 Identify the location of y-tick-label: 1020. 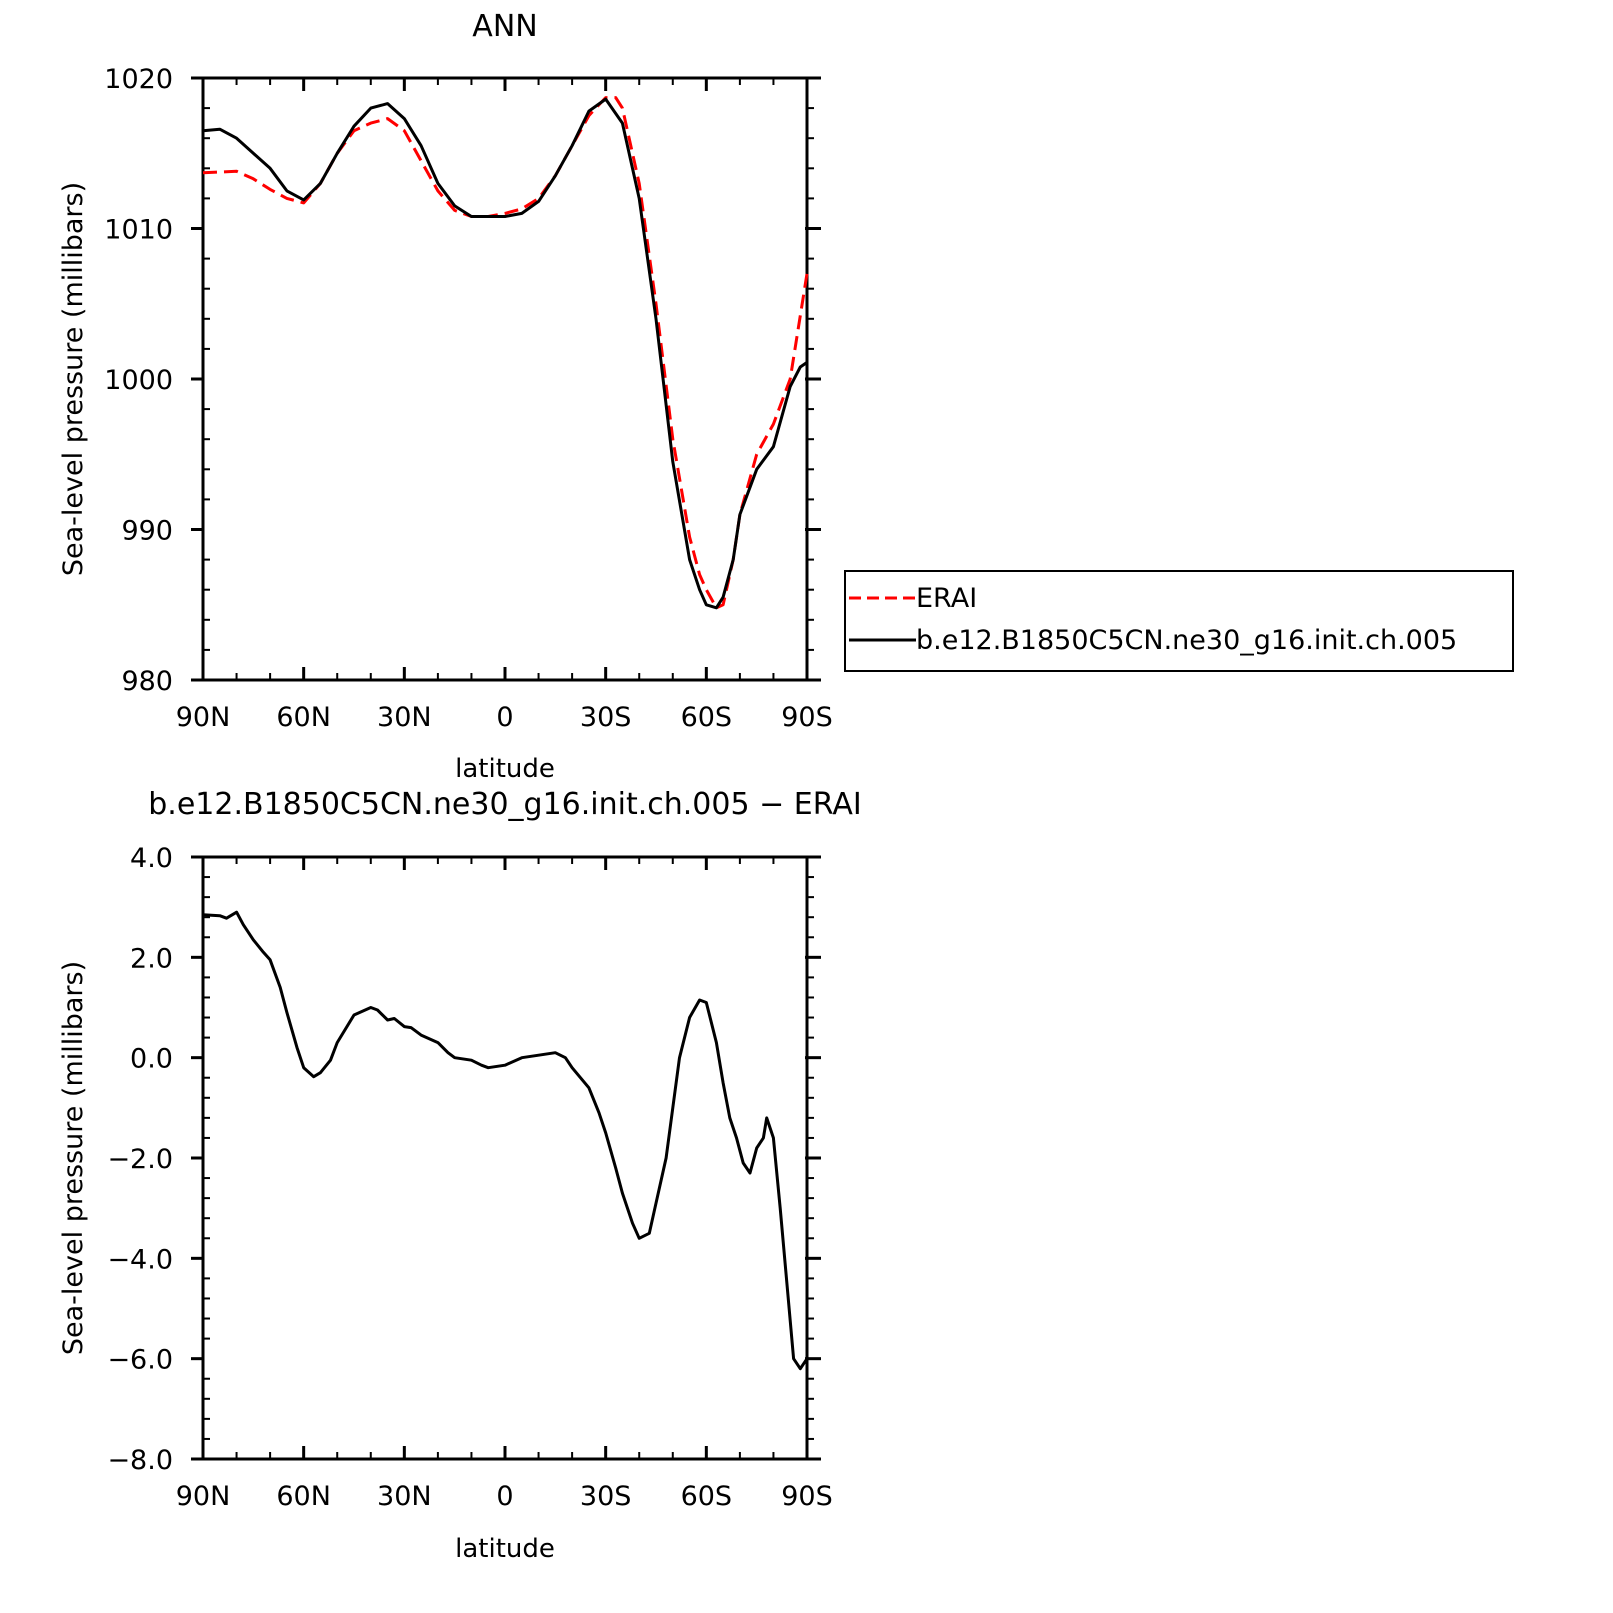
(138, 79).